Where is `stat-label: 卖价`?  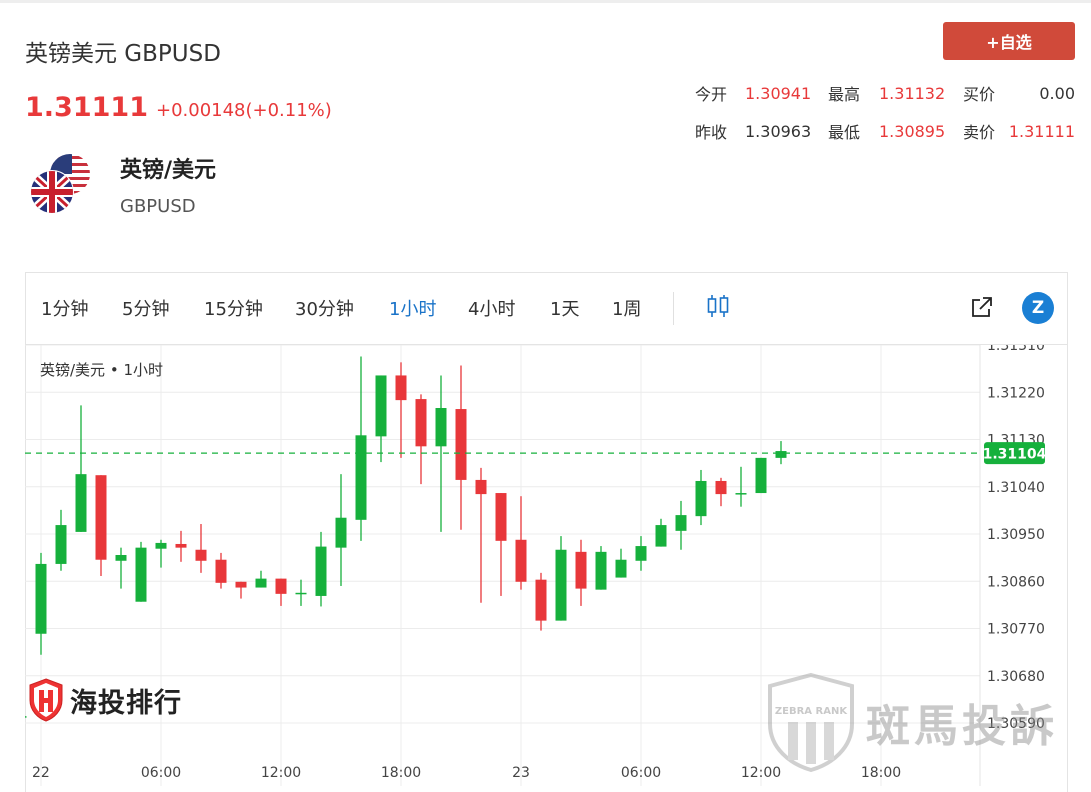 stat-label: 卖价 is located at coordinates (979, 132).